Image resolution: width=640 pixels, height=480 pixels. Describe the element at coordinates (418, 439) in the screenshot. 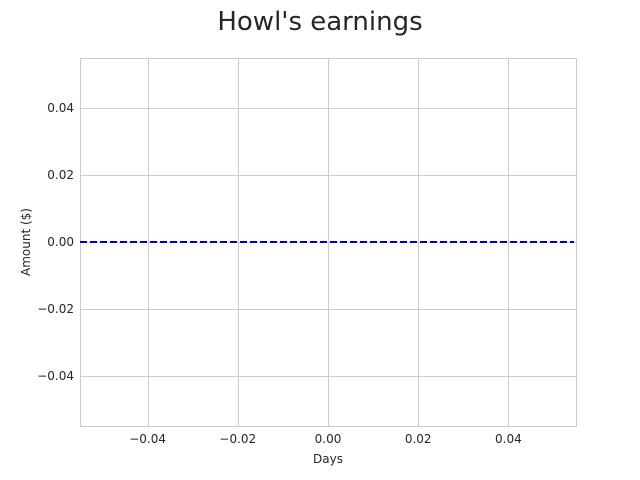

I see `x-tick-label: 0.02` at that location.